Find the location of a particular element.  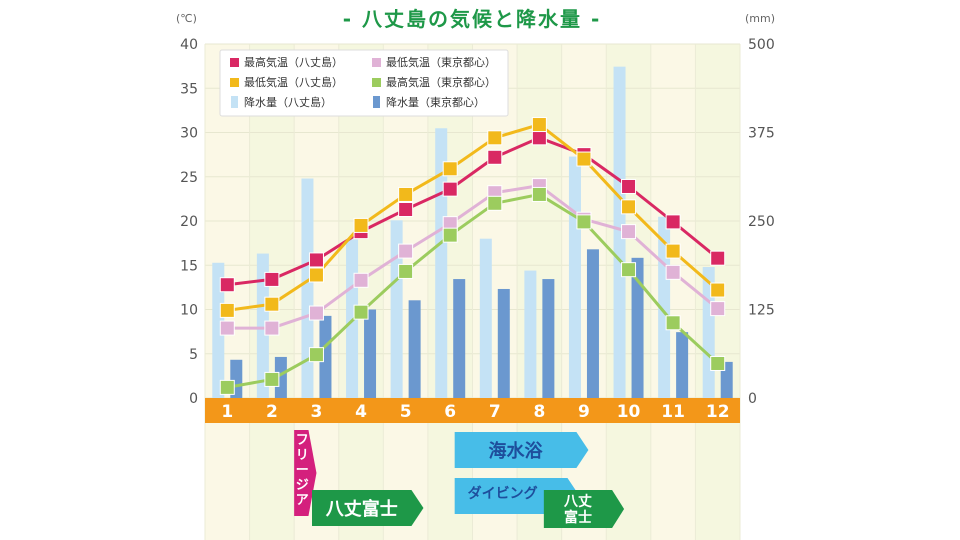

left-axis-tick-label: 30 is located at coordinates (189, 134).